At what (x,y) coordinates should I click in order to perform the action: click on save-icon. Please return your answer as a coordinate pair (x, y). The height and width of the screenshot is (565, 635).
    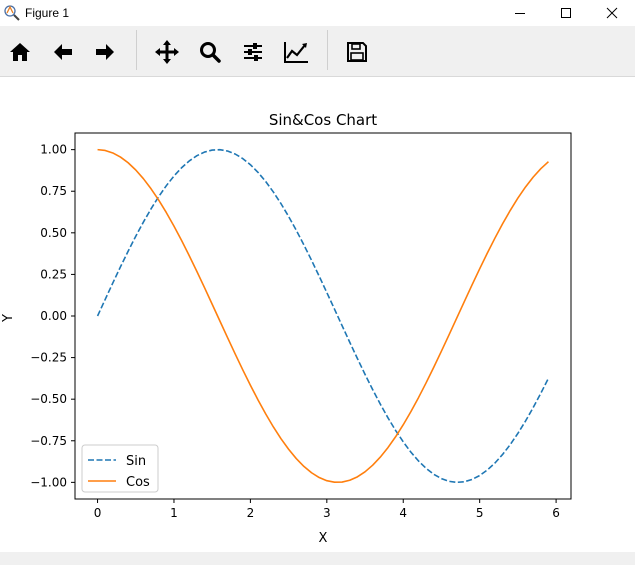
    Looking at the image, I should click on (357, 52).